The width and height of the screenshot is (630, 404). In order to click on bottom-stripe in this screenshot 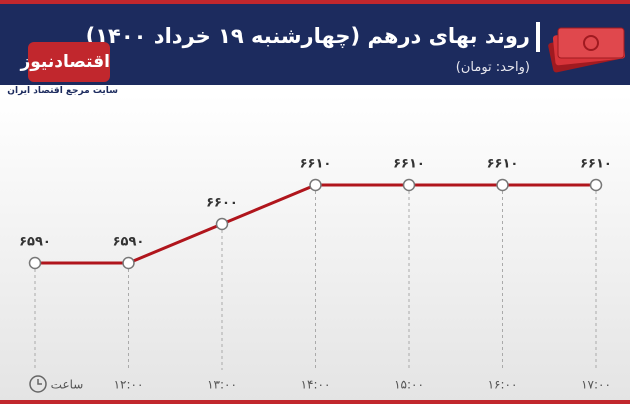, I will do `click(315, 402)`.